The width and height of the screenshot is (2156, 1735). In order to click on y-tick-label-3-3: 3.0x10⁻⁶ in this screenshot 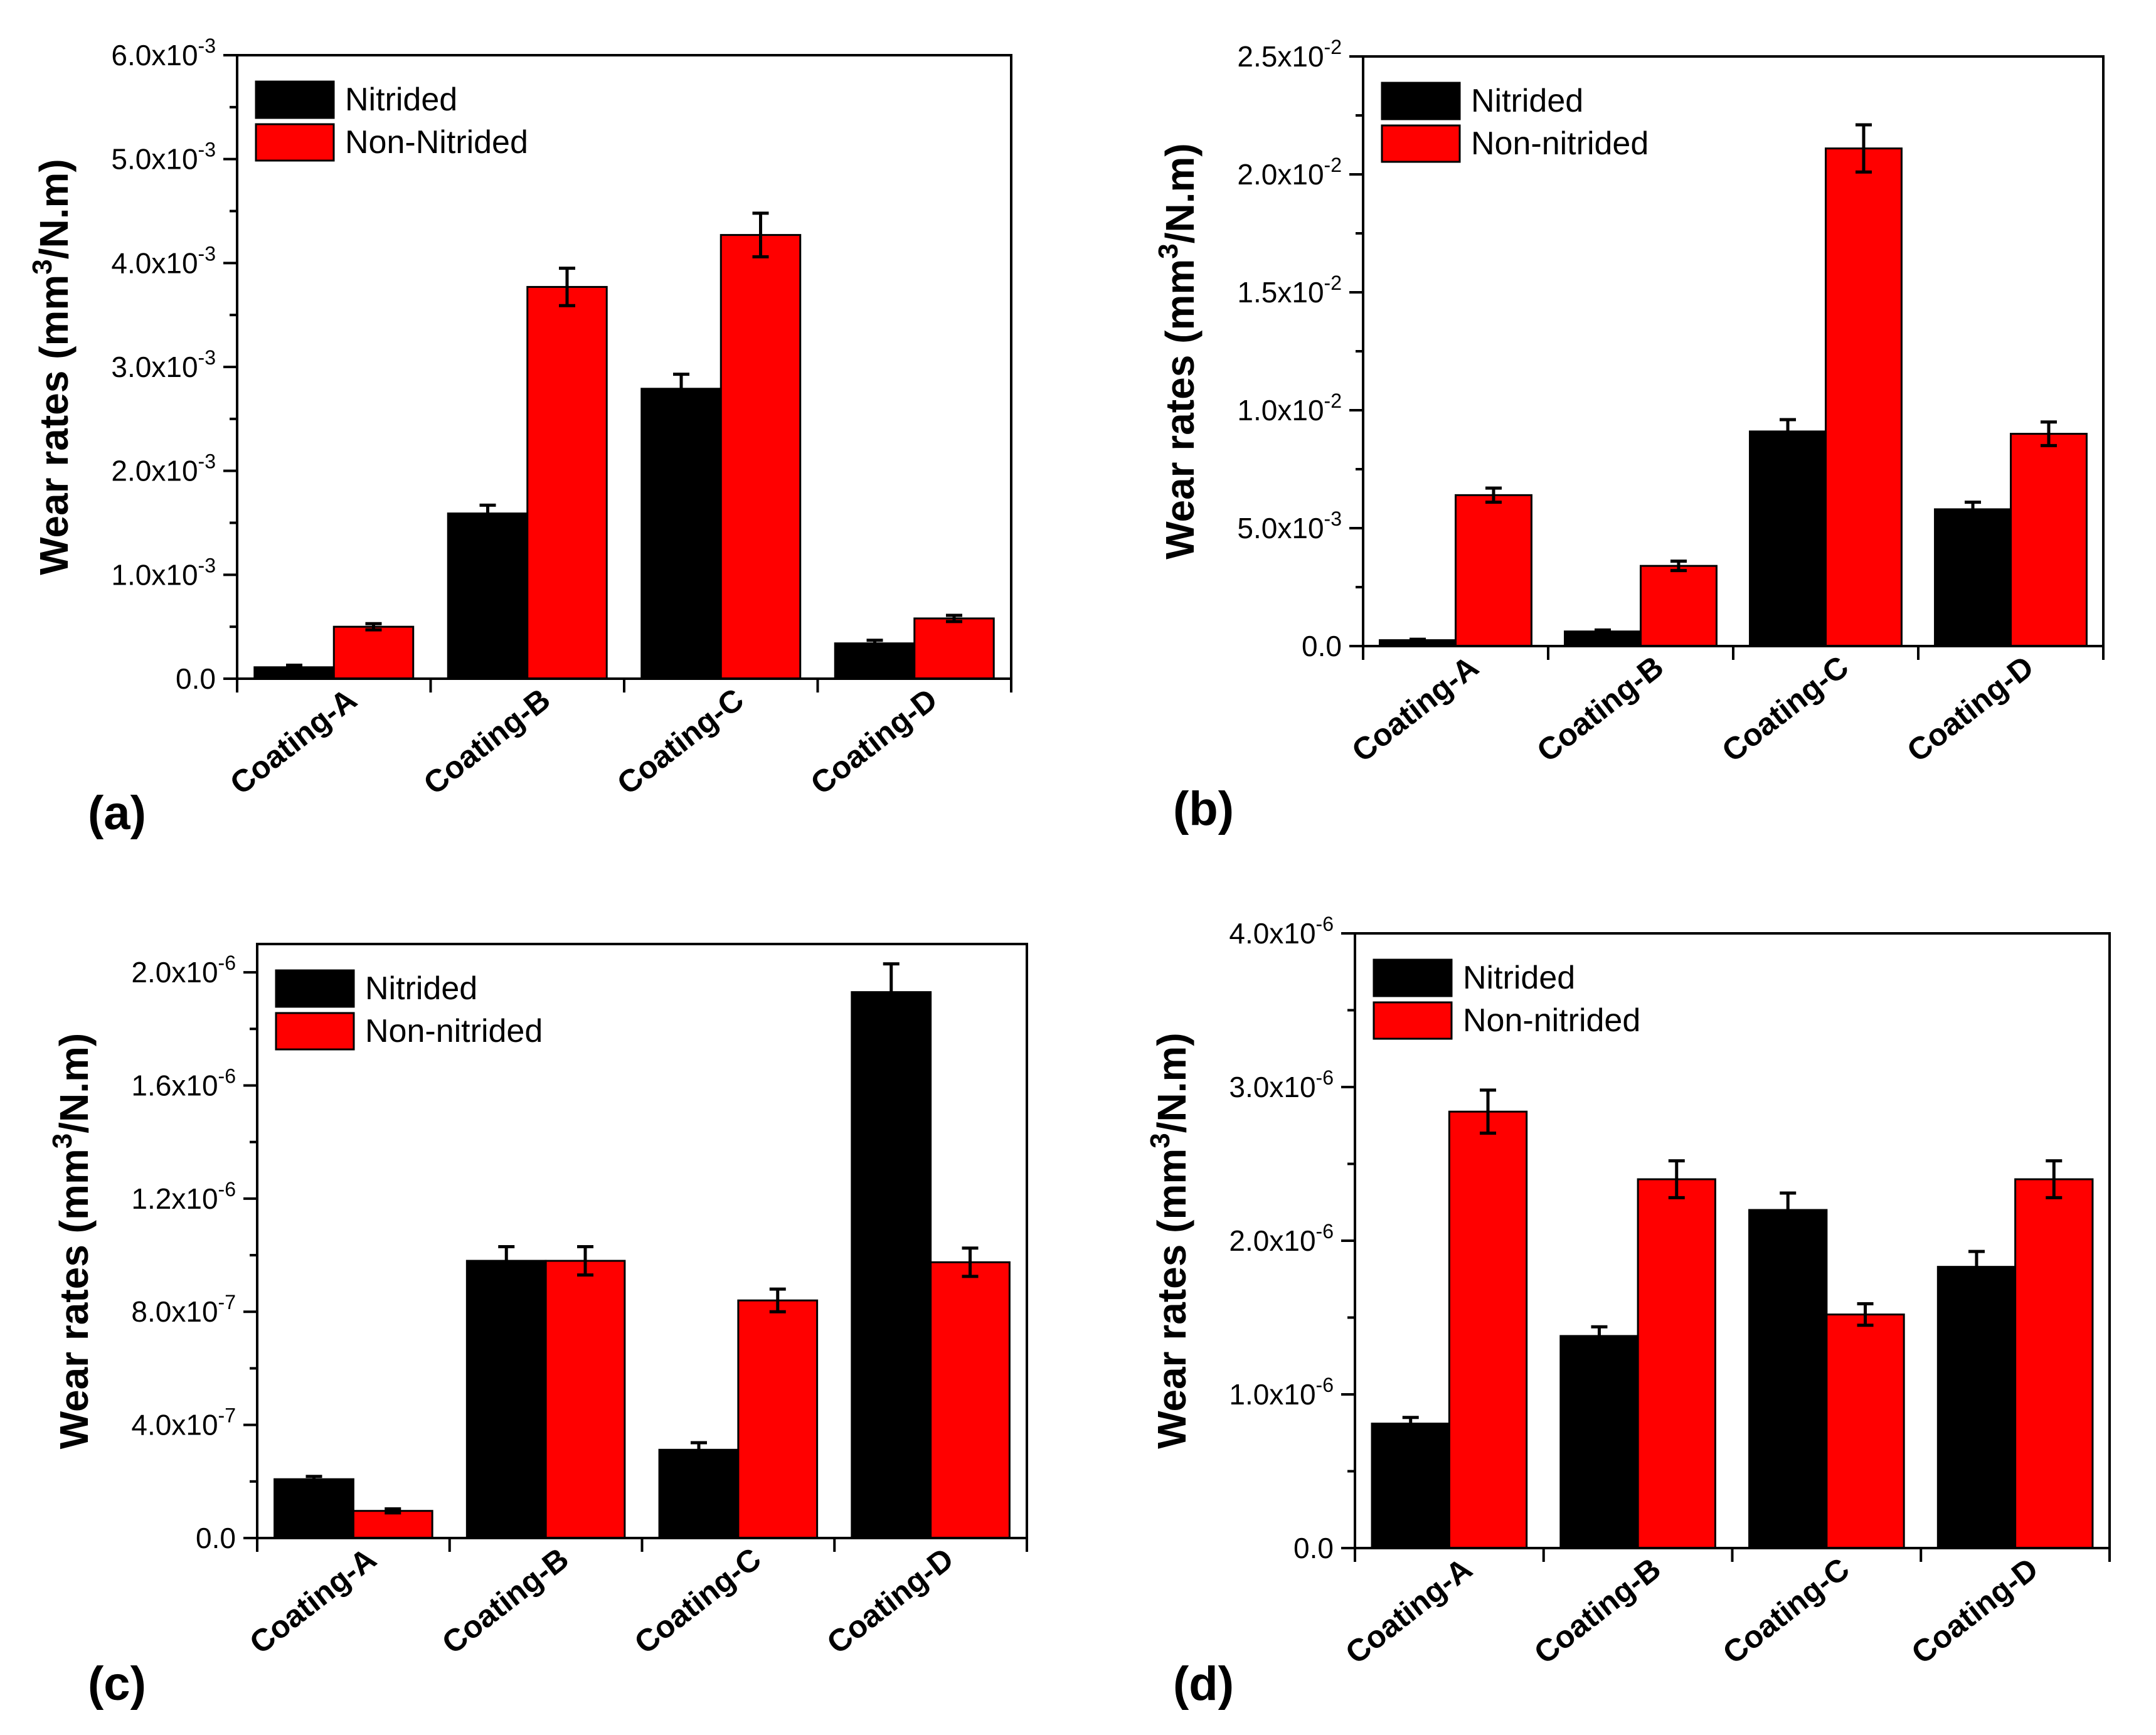, I will do `click(1281, 1084)`.